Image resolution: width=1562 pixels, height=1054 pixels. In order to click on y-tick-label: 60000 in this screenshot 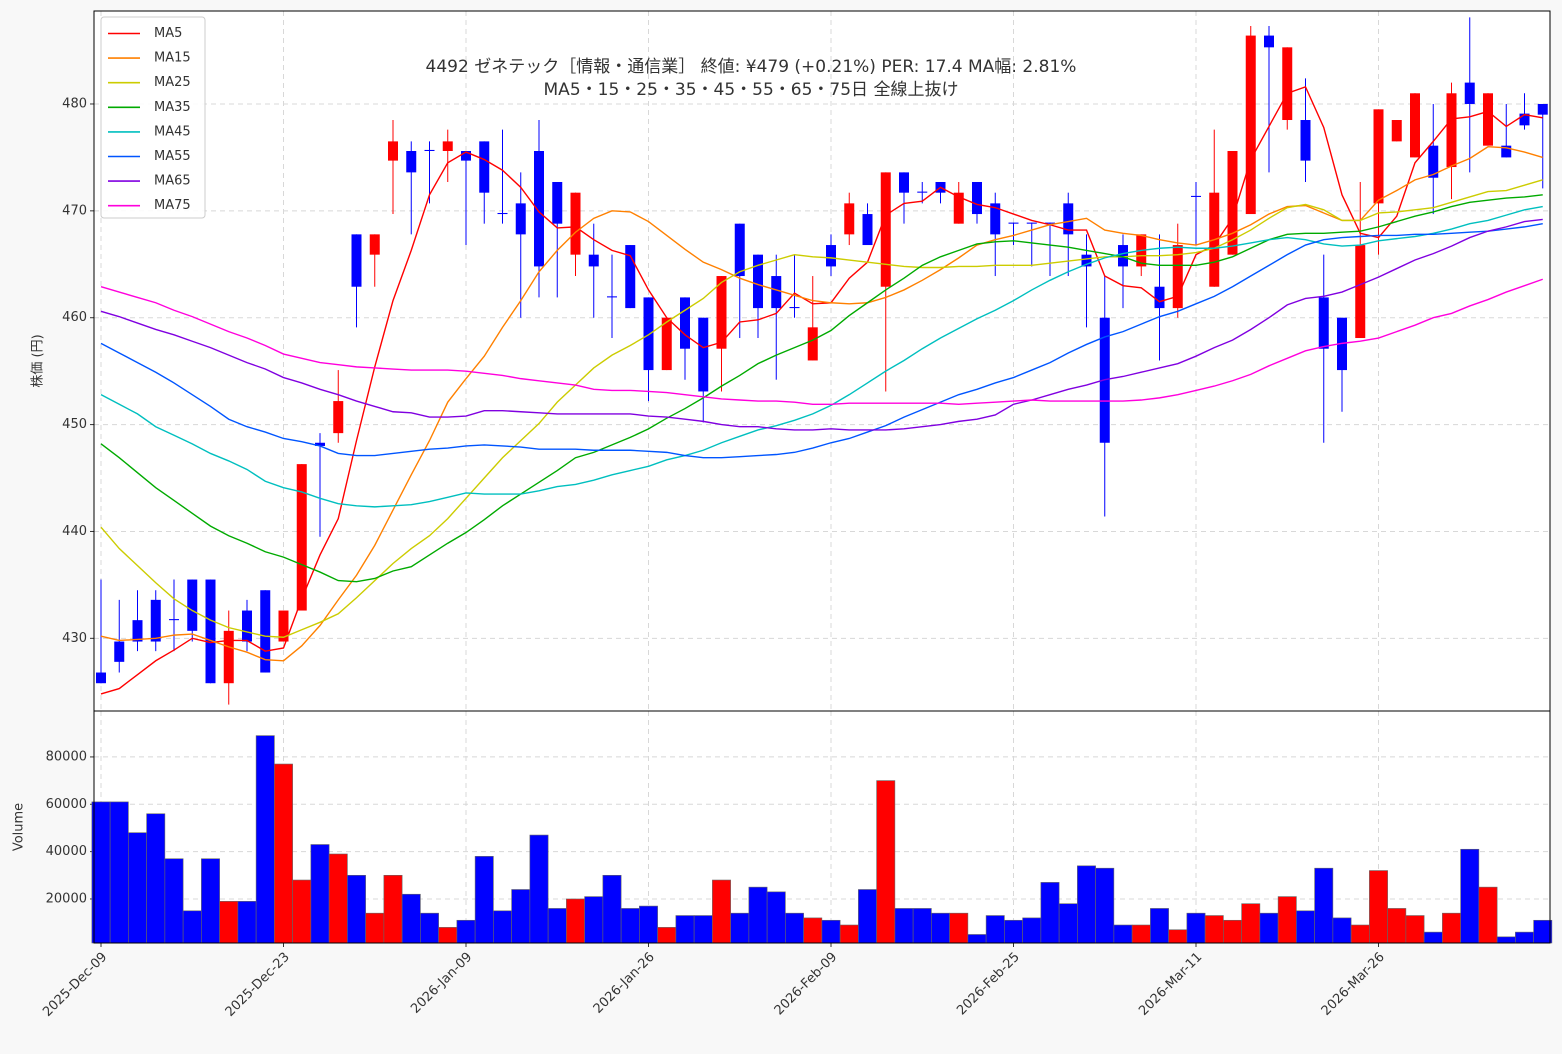, I will do `click(66, 804)`.